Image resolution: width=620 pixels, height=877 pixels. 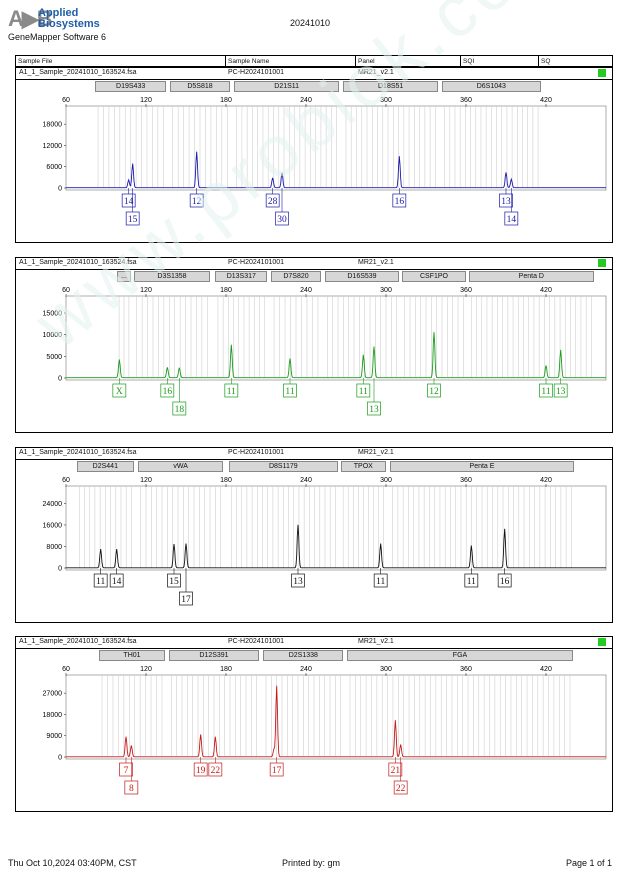 What do you see at coordinates (172, 276) in the screenshot?
I see `locus-label: D3S1358` at bounding box center [172, 276].